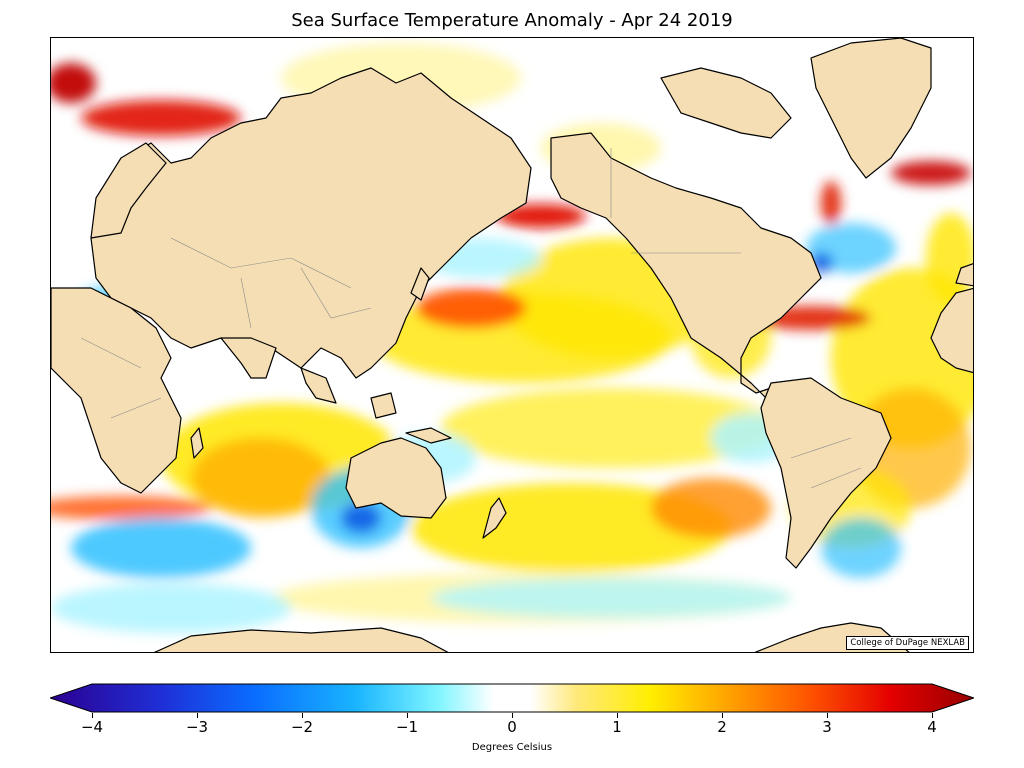 The width and height of the screenshot is (1024, 768). What do you see at coordinates (301, 639) in the screenshot?
I see `land-antarctica` at bounding box center [301, 639].